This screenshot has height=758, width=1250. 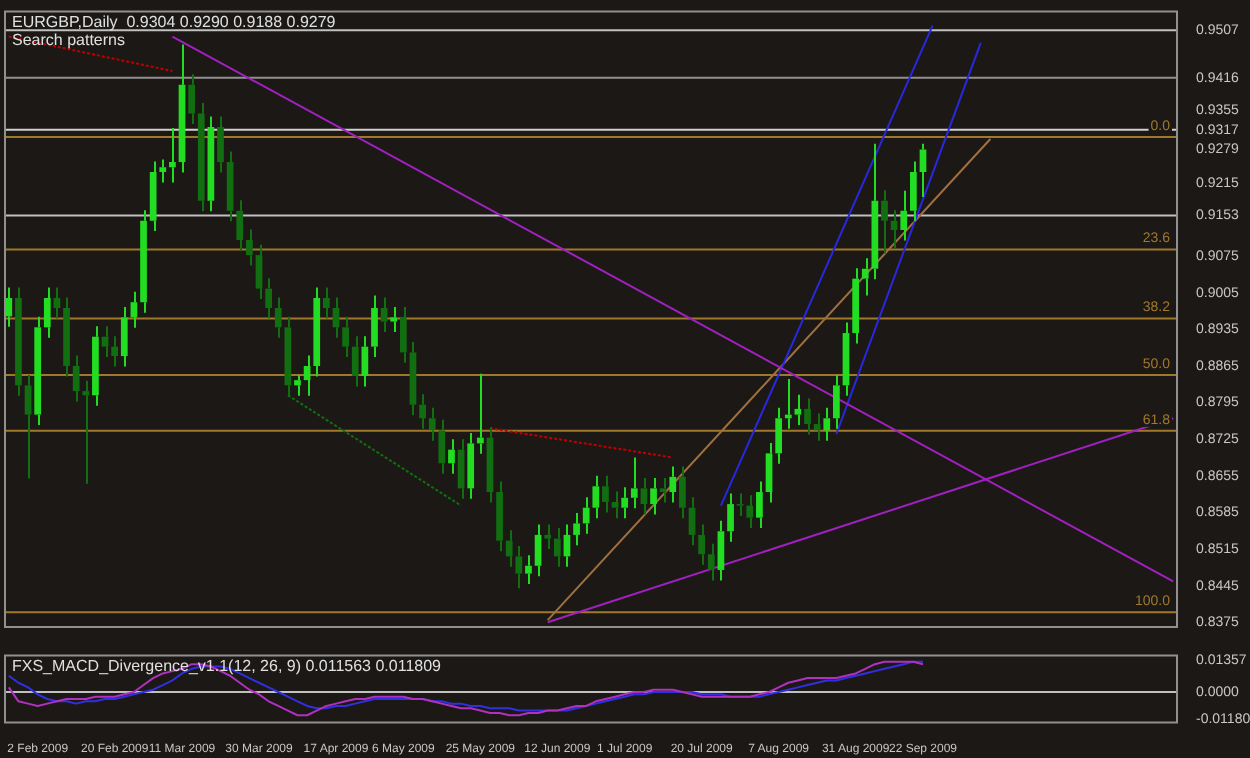 I want to click on chart-title: EURGBP,Daily 0.9304 0.9290 0.9188 0.9279, so click(x=174, y=21).